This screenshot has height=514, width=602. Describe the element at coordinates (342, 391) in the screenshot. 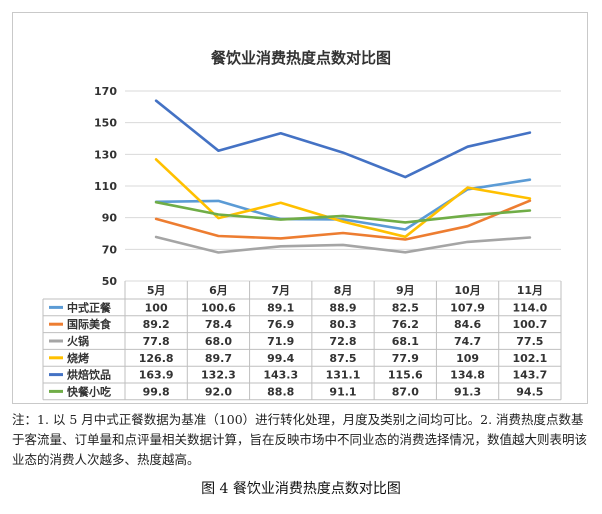

I see `data-label-s6-4: 91.1` at that location.